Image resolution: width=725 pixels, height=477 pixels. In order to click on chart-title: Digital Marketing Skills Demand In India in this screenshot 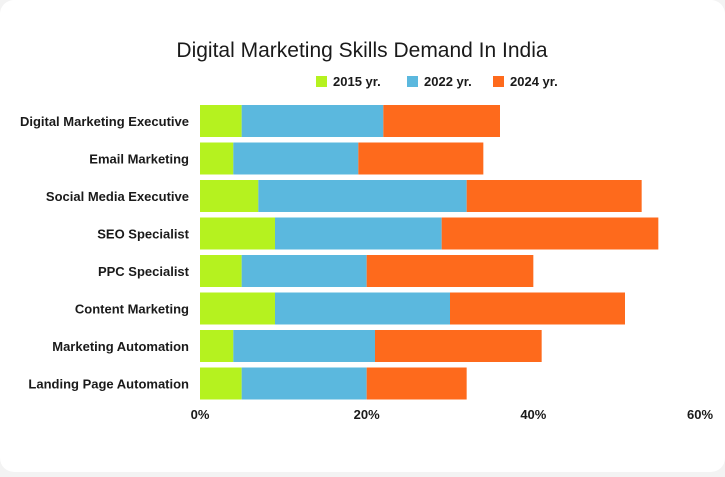, I will do `click(361, 50)`.